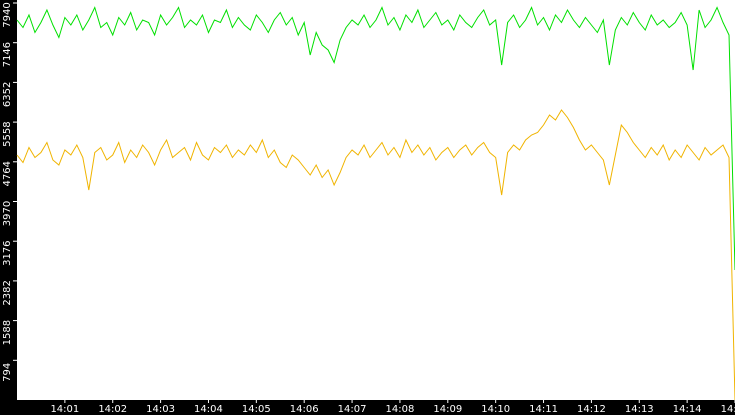 This screenshot has height=415, width=735. I want to click on x-tick-label: 14:01, so click(64, 409).